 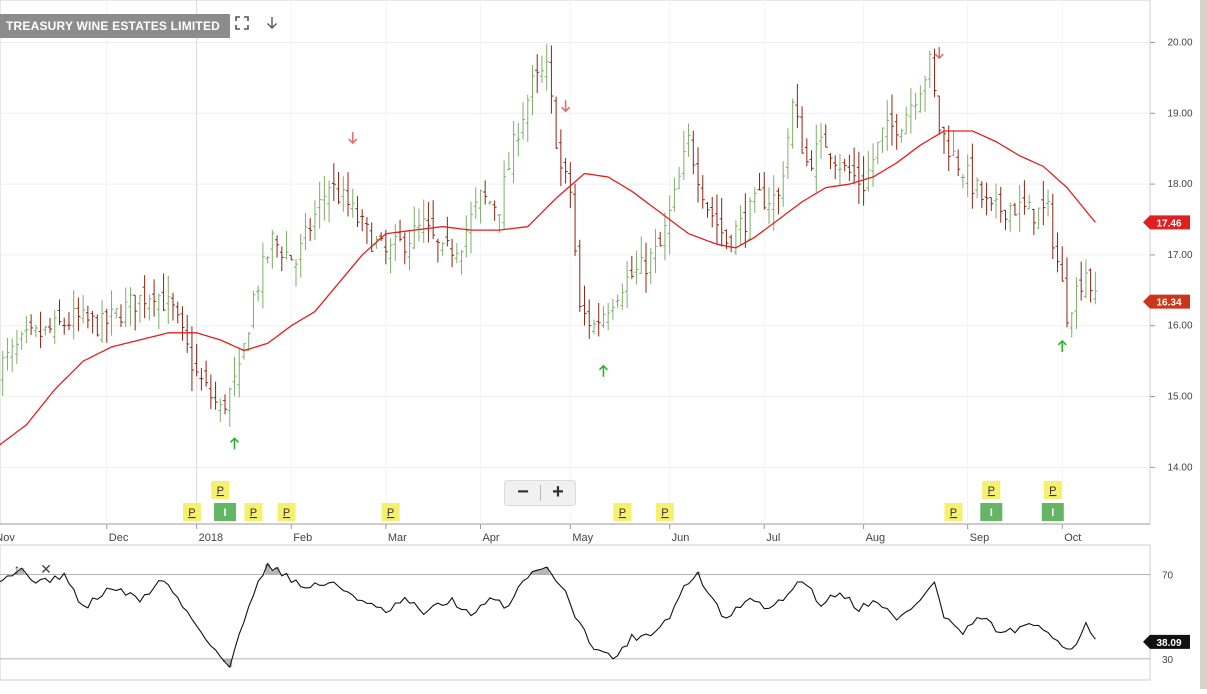 I want to click on buy-arrow-icon, so click(x=1062, y=345).